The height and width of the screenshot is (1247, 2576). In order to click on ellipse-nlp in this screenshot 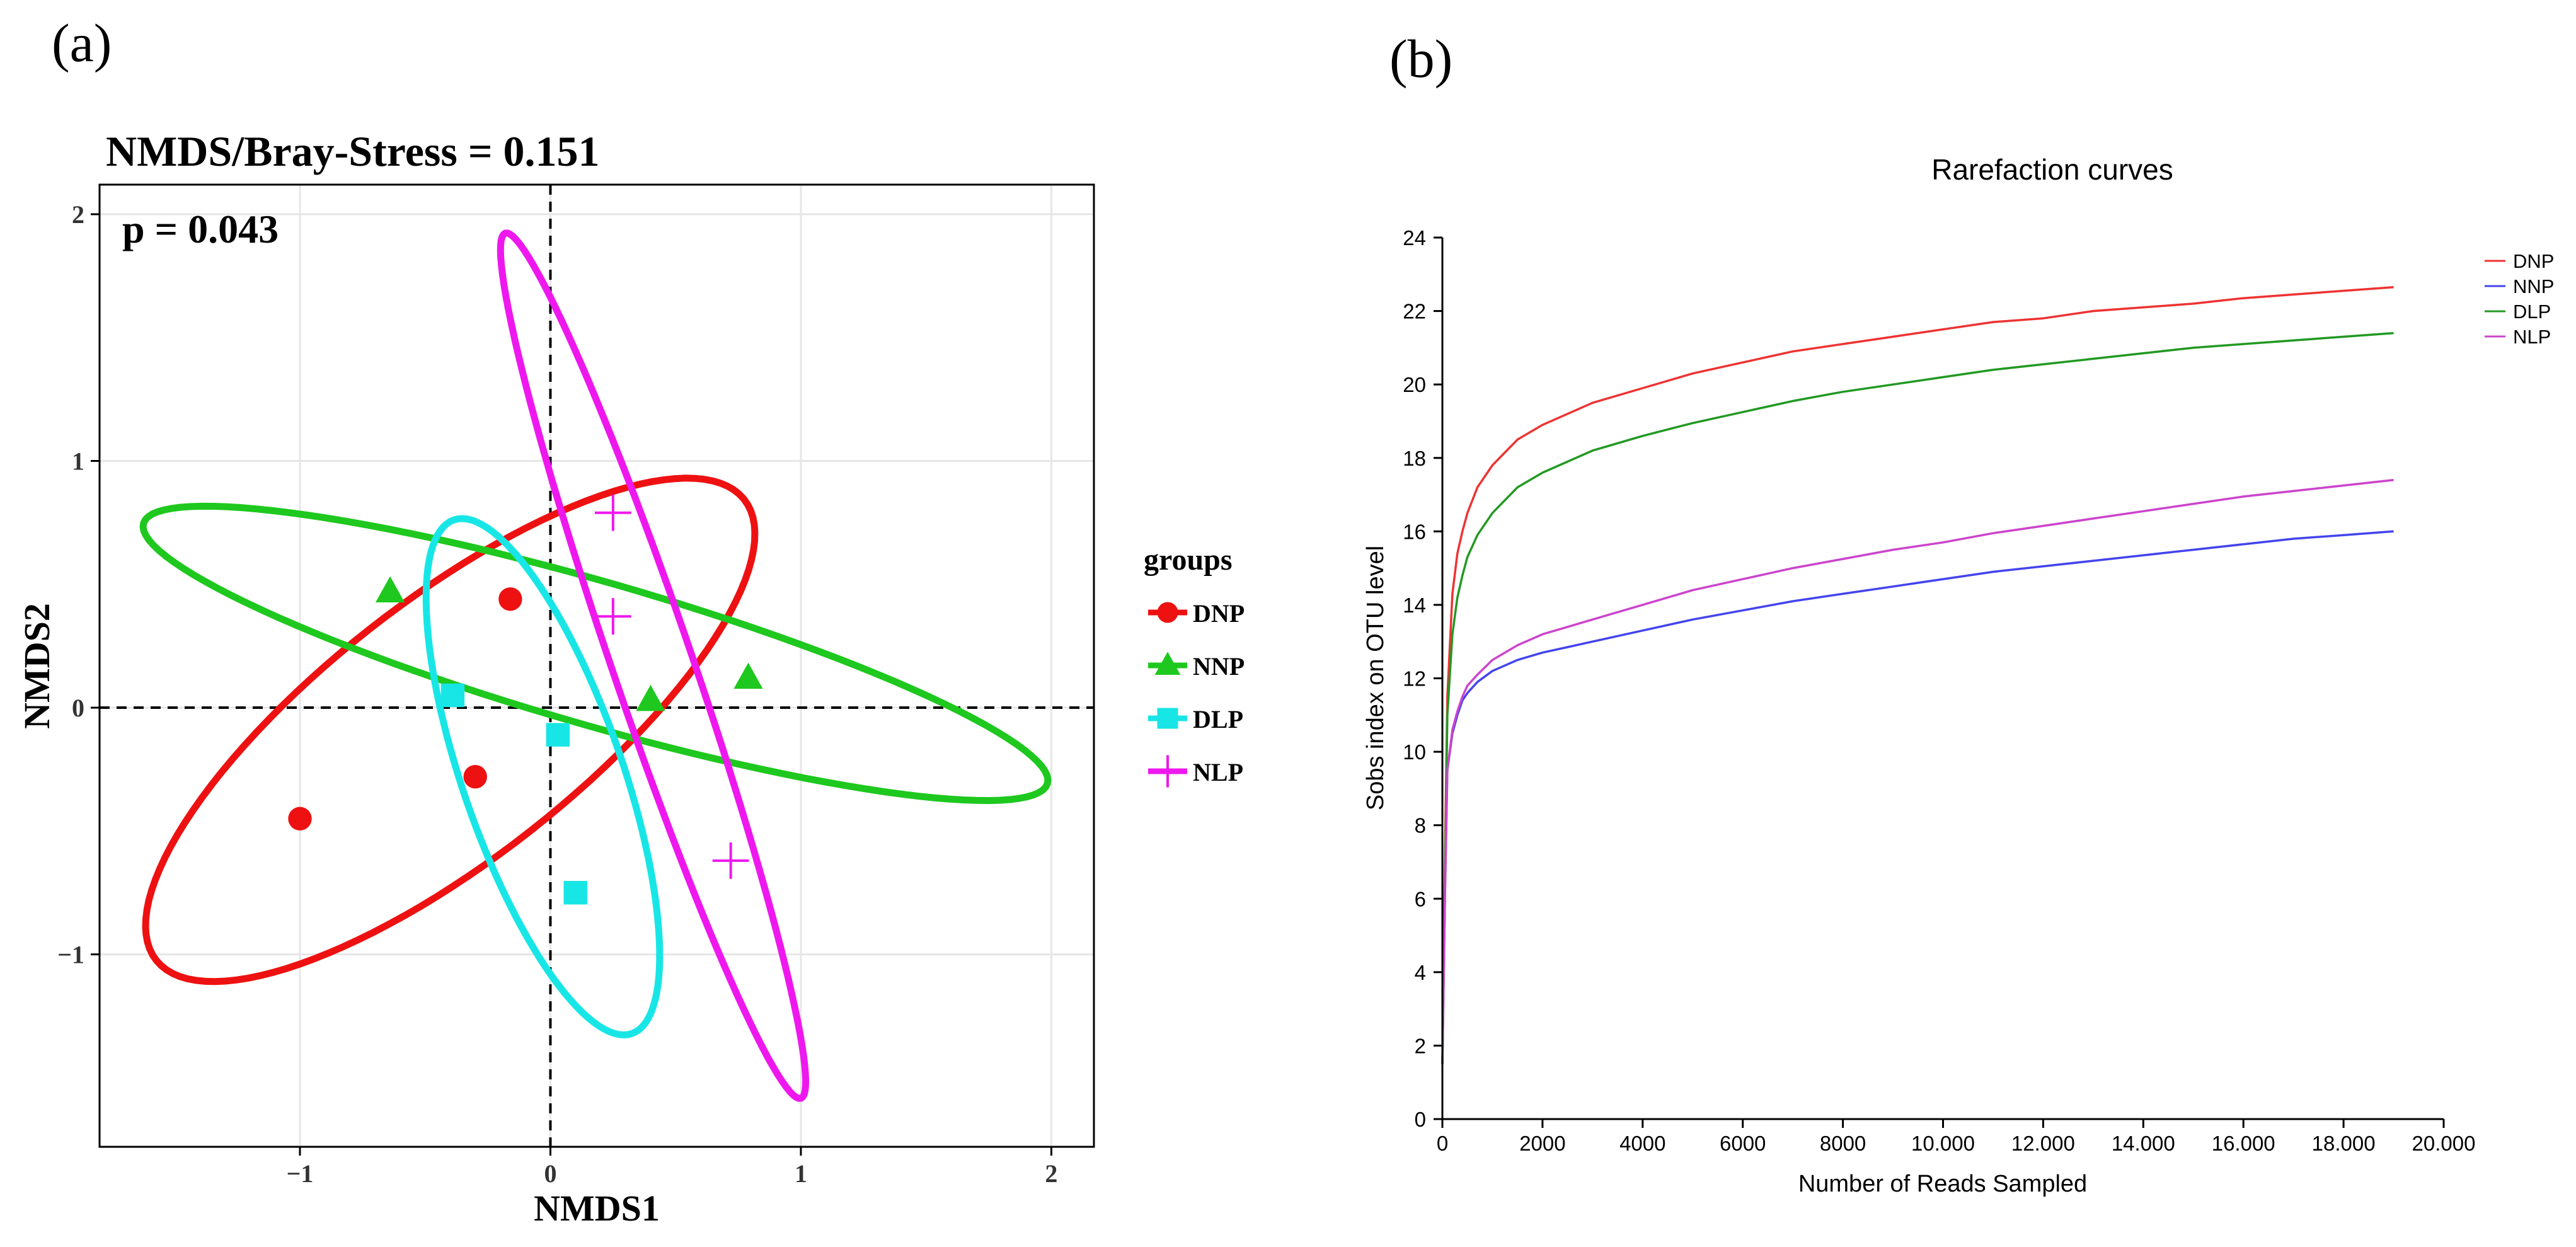, I will do `click(653, 665)`.